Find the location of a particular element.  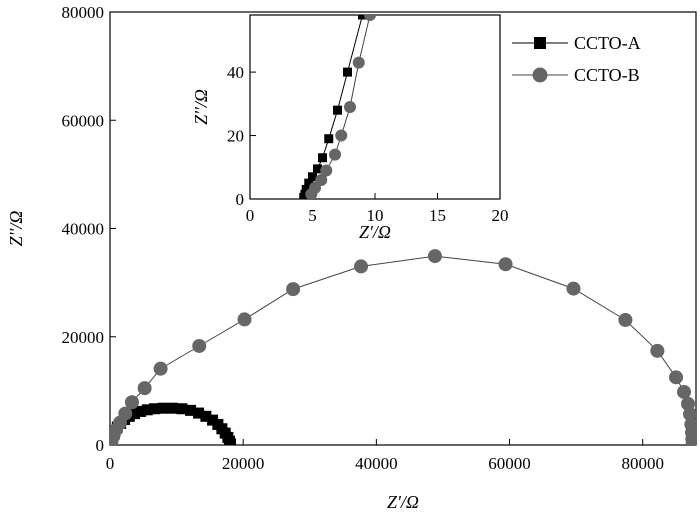

x-tick-label: 10 is located at coordinates (375, 215).